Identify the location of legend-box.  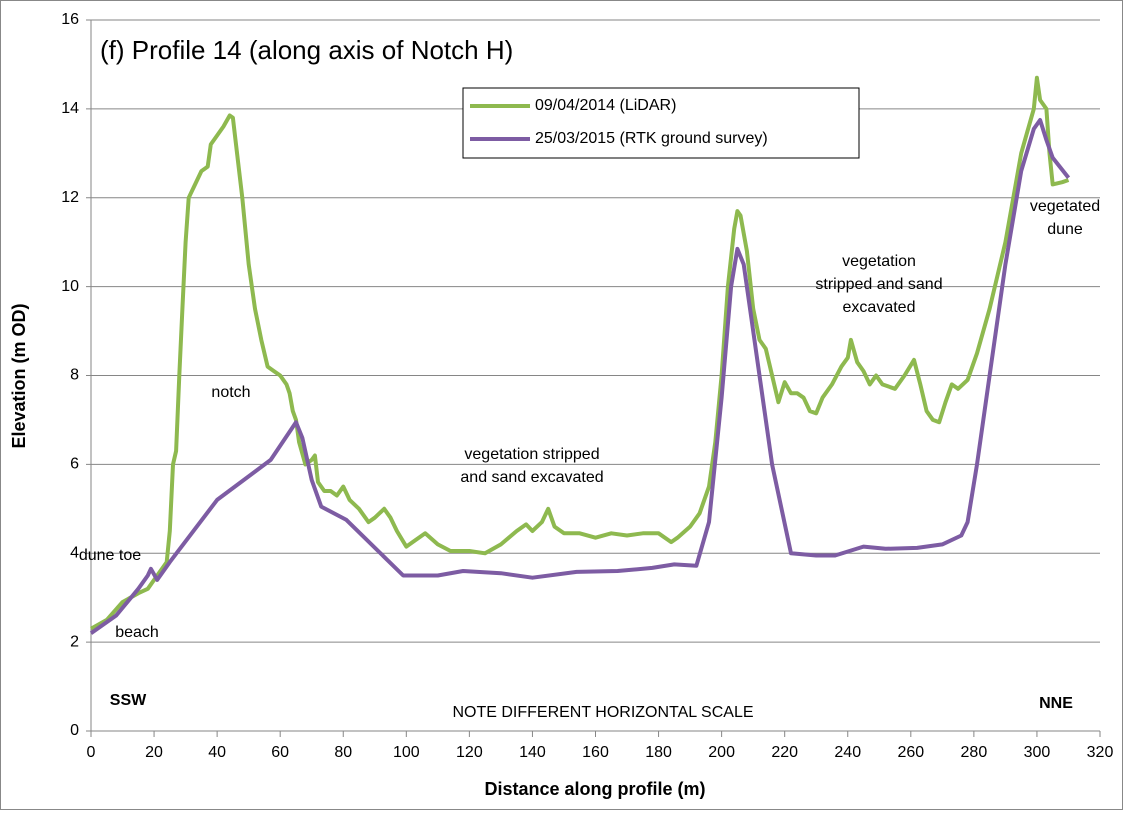
(661, 123).